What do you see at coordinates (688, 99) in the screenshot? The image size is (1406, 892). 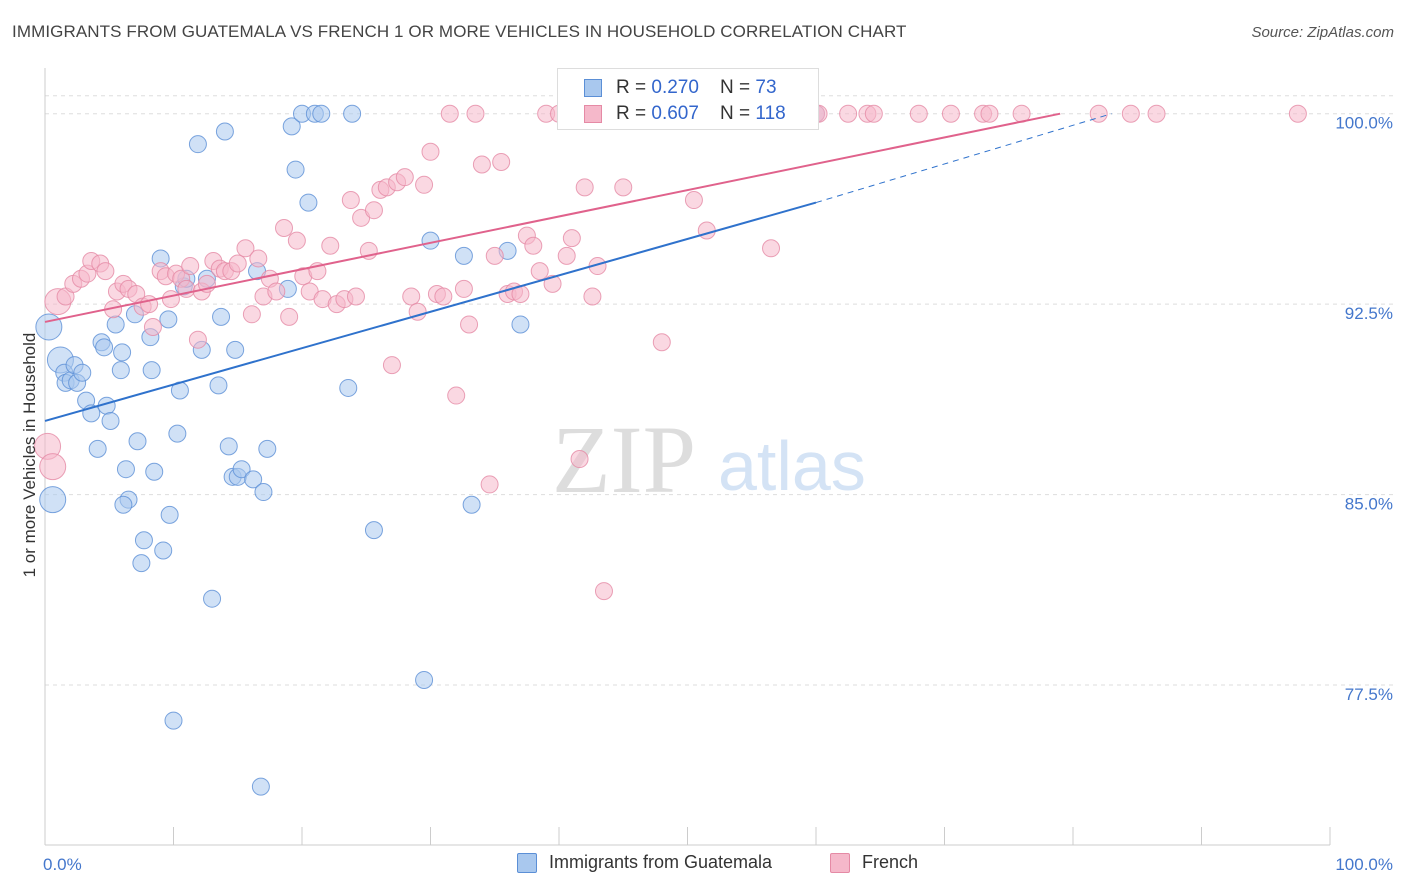 I see `legend-box: R = 0.270 N = 73 R = 0.607 N = 118` at bounding box center [688, 99].